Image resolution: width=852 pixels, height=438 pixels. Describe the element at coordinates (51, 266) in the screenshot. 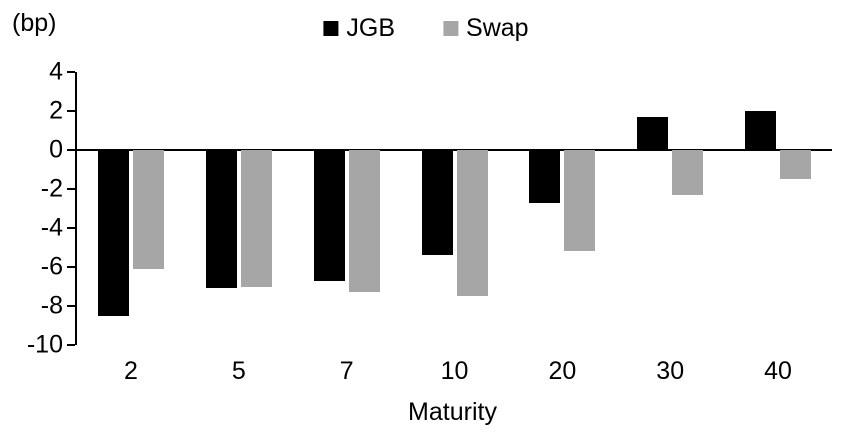

I see `y-tick-label: -6` at that location.